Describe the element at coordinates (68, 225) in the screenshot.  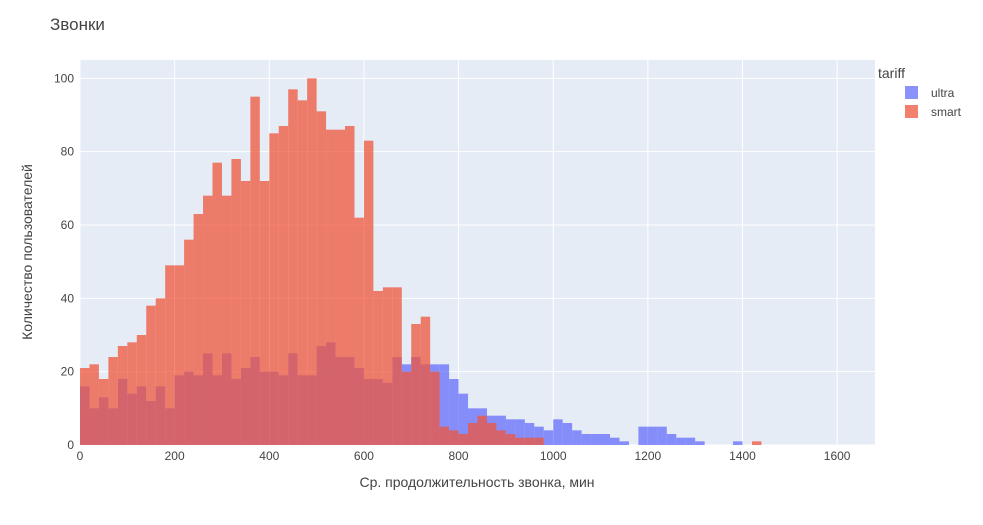
I see `y-tick-label: 60` at that location.